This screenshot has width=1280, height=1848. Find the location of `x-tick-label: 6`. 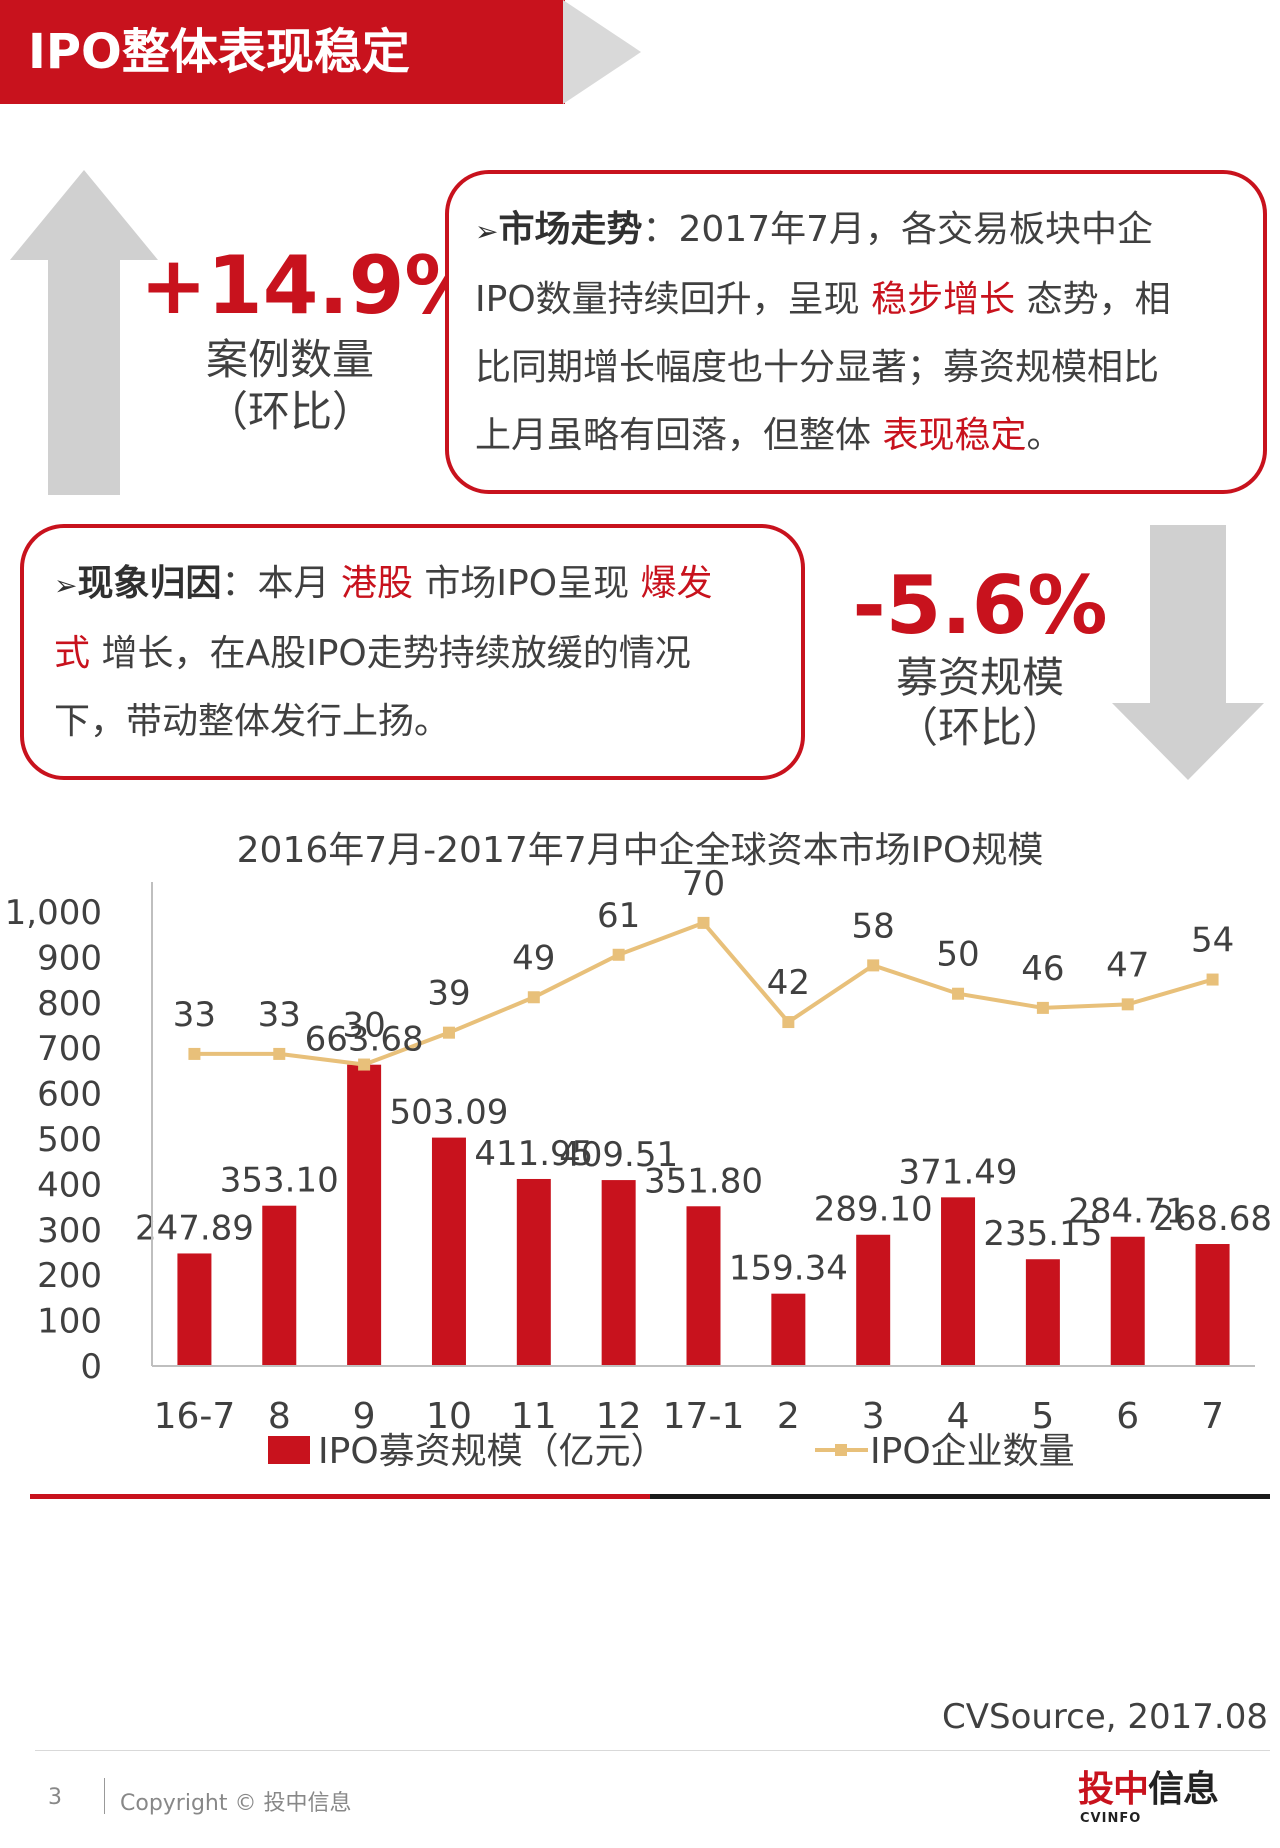

x-tick-label: 6 is located at coordinates (1127, 1416).